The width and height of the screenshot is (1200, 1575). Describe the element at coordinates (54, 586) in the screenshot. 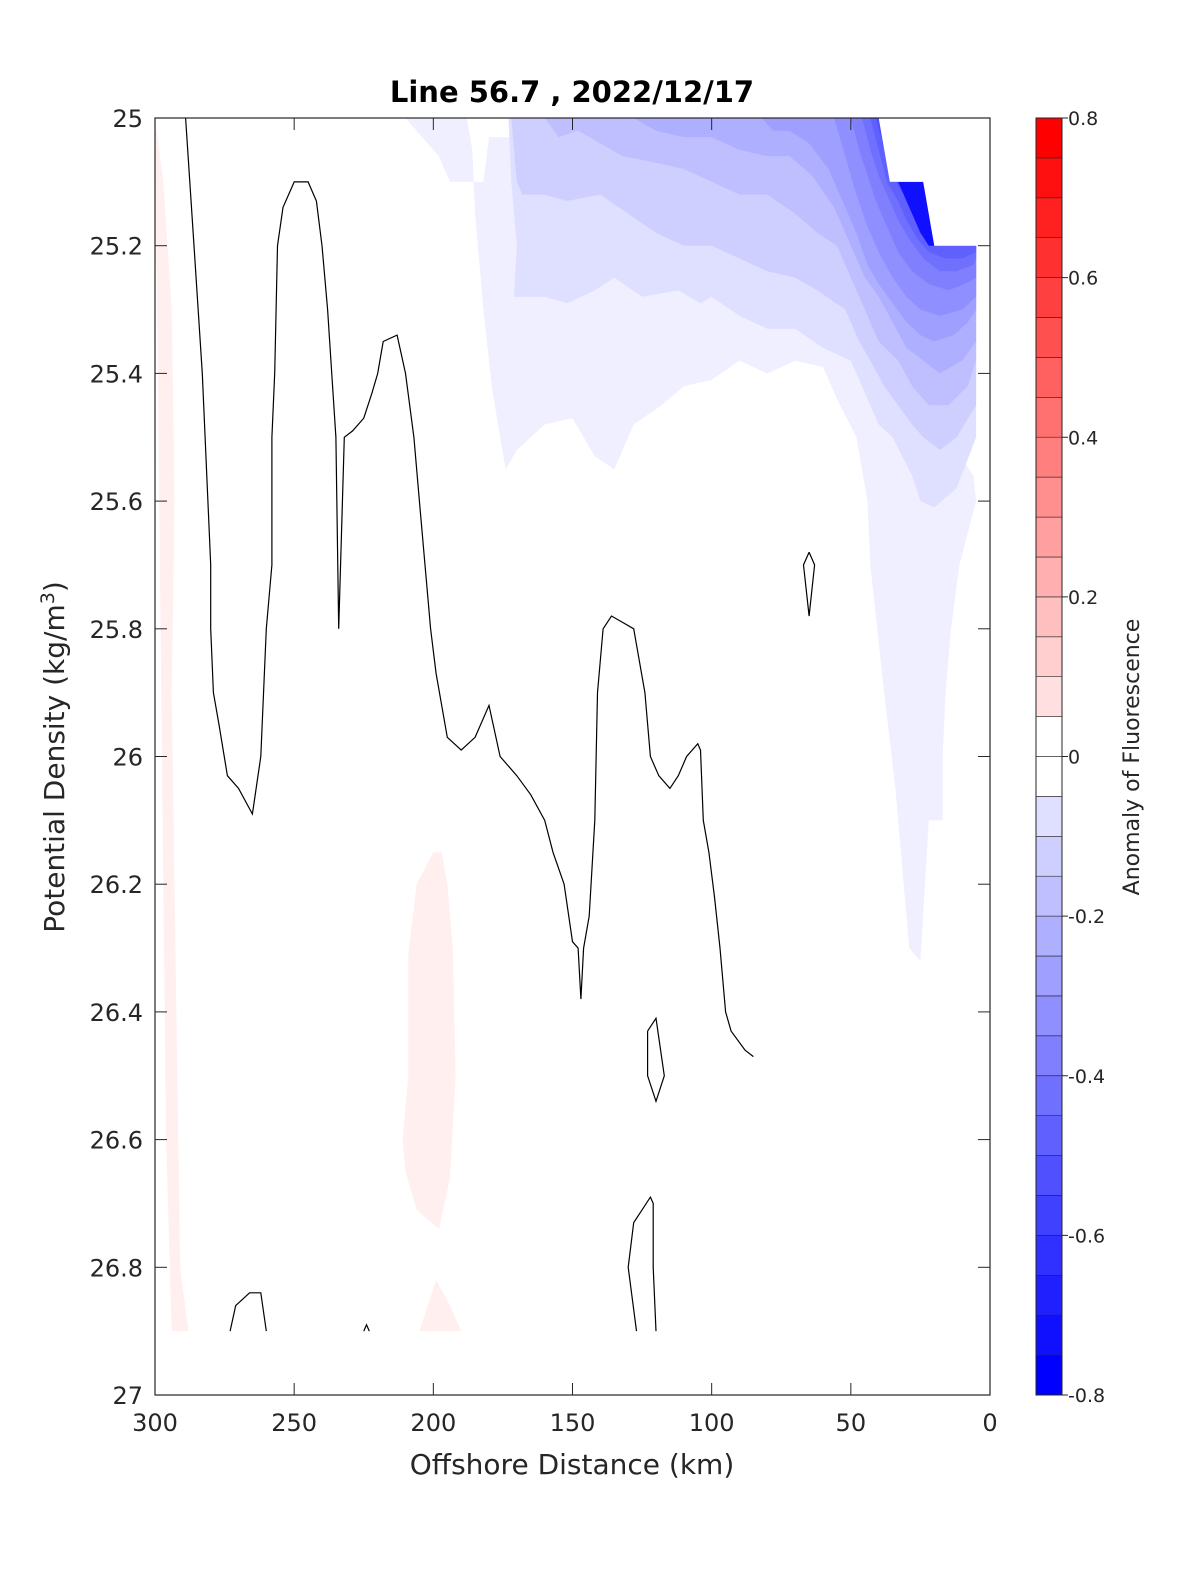

I see `y-axis-label-close: )` at that location.